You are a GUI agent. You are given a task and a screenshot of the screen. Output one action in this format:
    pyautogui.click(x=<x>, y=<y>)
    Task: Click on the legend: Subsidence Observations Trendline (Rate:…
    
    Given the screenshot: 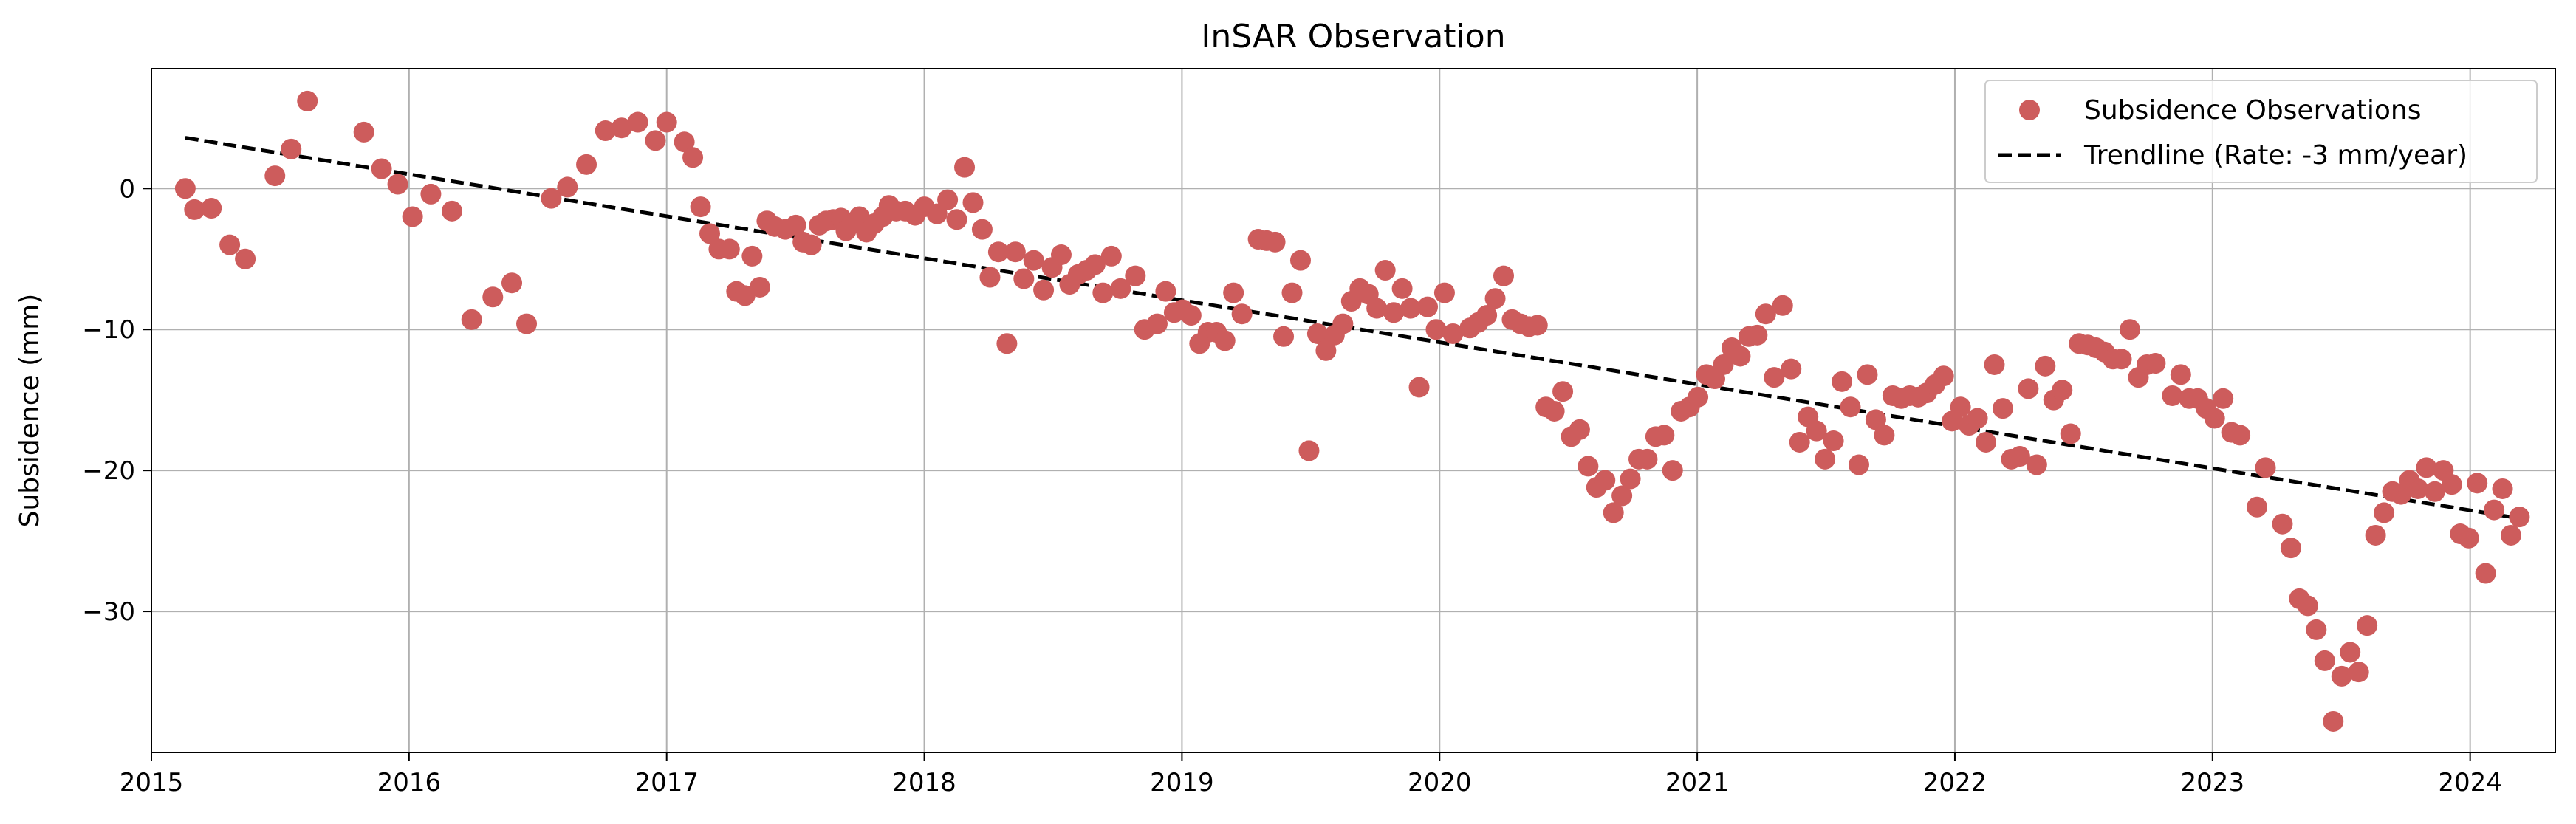 What is the action you would take?
    pyautogui.click(x=2261, y=131)
    